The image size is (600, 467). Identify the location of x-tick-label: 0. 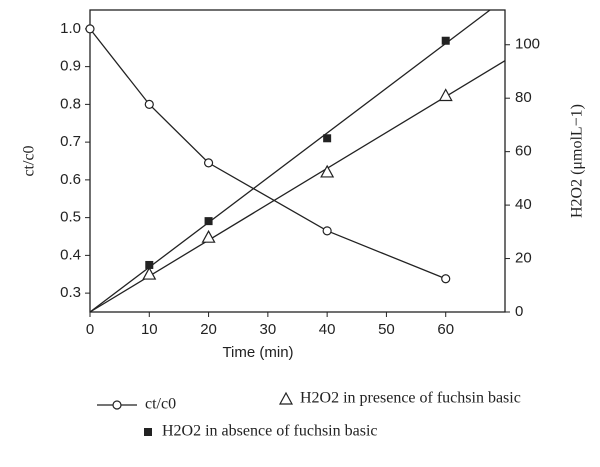
(90, 329).